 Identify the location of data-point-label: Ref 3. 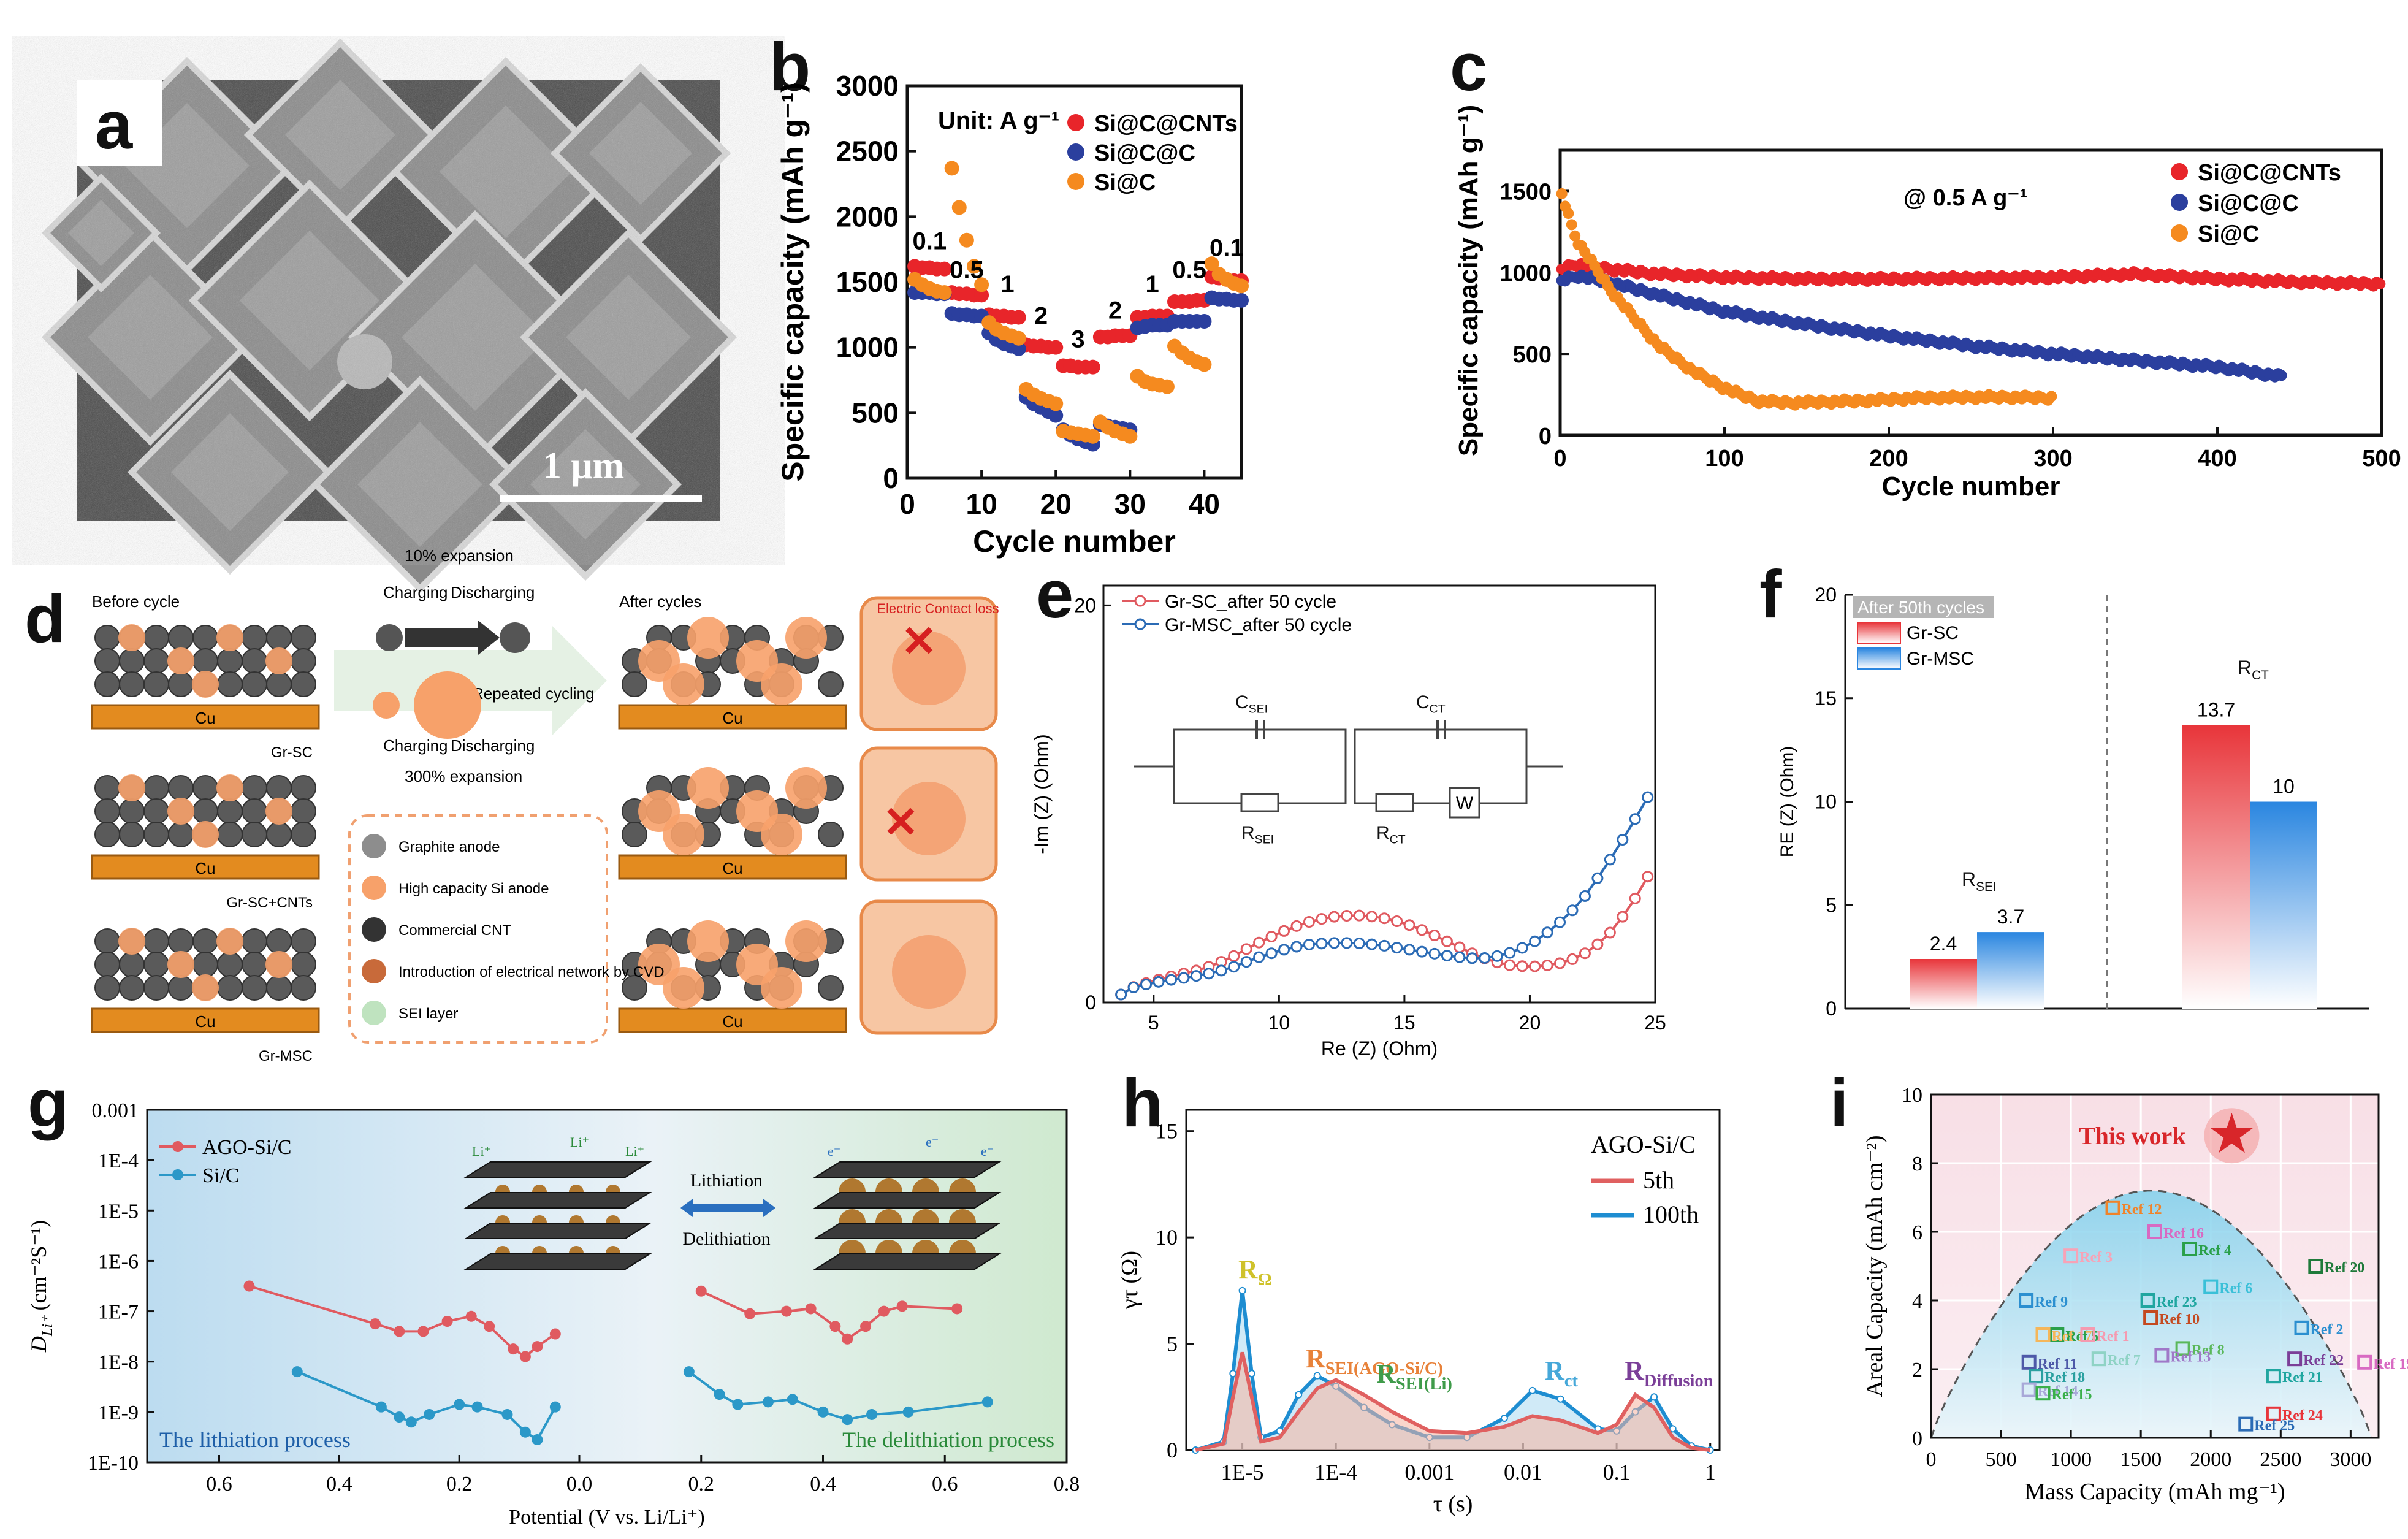
(2096, 1258).